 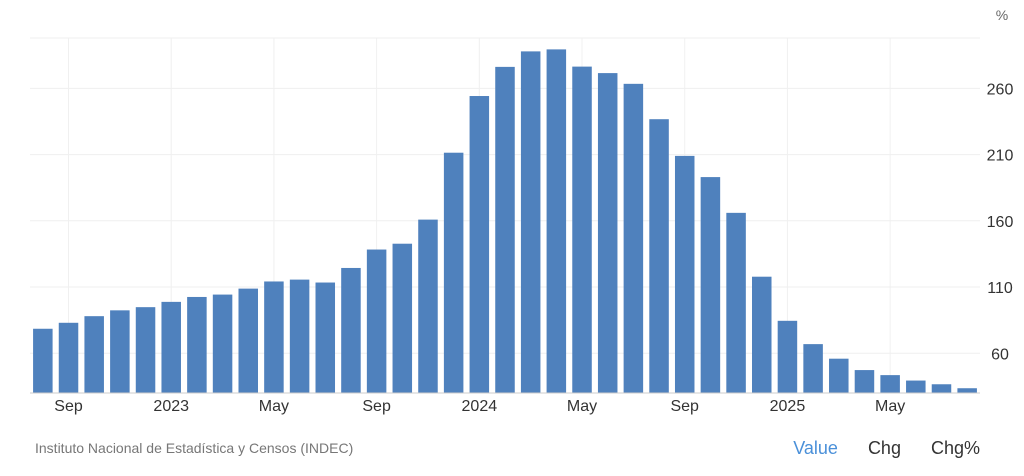 I want to click on unit-label: %, so click(x=1002, y=15).